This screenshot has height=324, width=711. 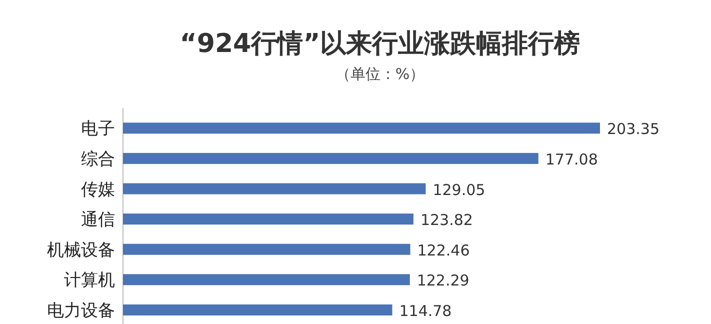 What do you see at coordinates (98, 129) in the screenshot?
I see `y-tick-label: 电子` at bounding box center [98, 129].